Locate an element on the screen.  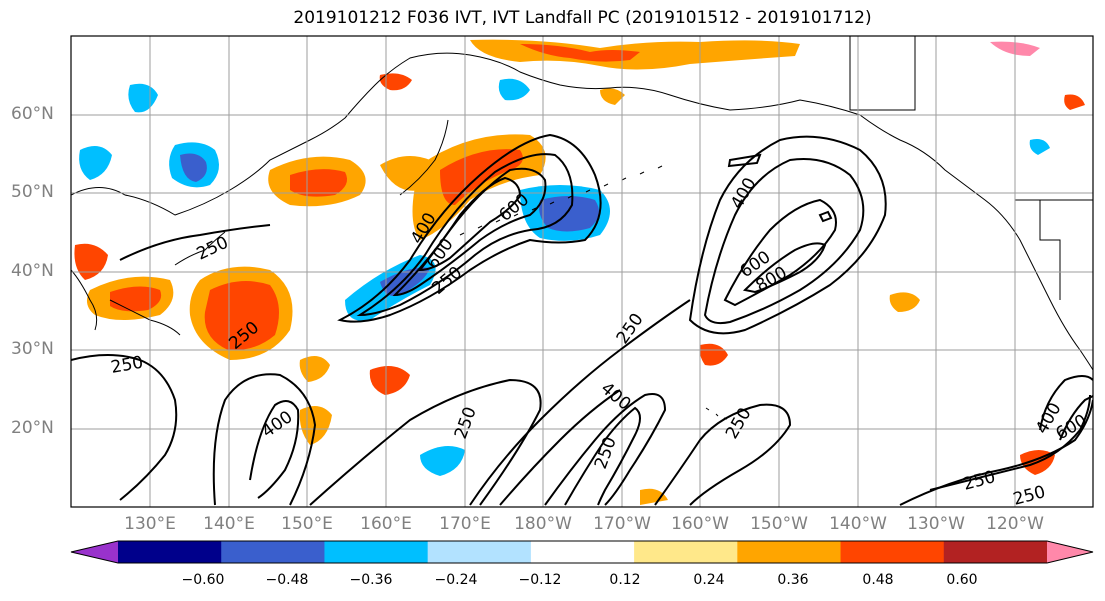
colorbar-tick-label: 0.60 is located at coordinates (962, 580).